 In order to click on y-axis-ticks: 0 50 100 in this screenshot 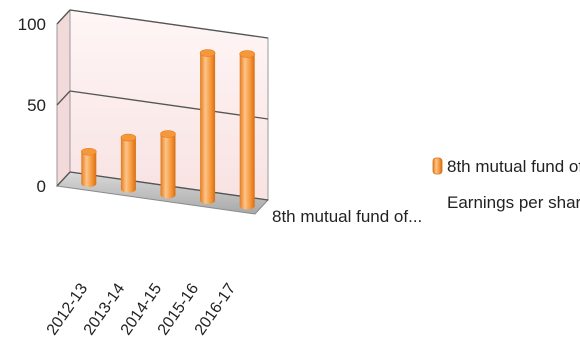, I will do `click(32, 105)`.